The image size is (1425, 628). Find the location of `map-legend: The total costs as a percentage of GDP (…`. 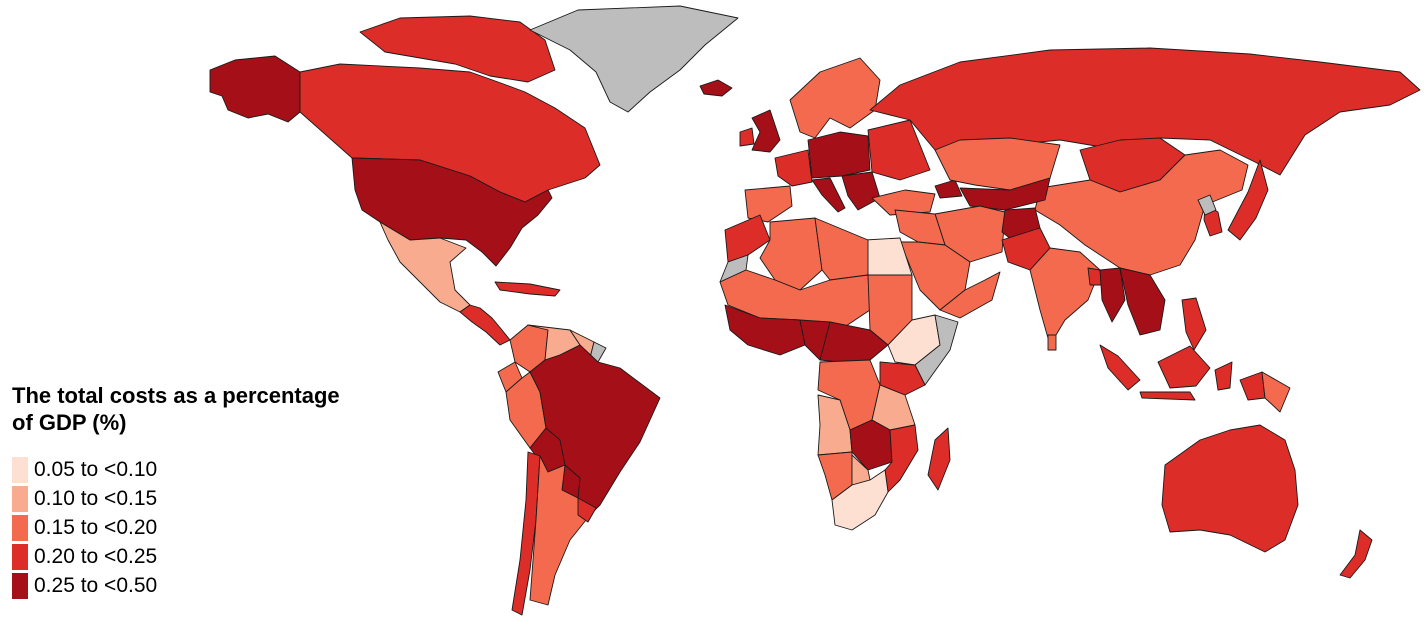

map-legend: The total costs as a percentage of GDP (… is located at coordinates (227, 491).